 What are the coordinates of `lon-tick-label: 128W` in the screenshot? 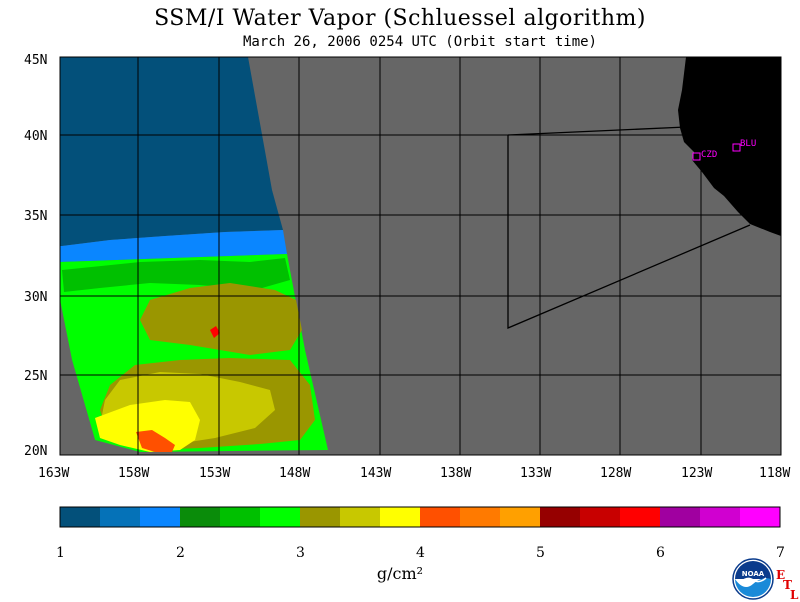 It's located at (615, 473).